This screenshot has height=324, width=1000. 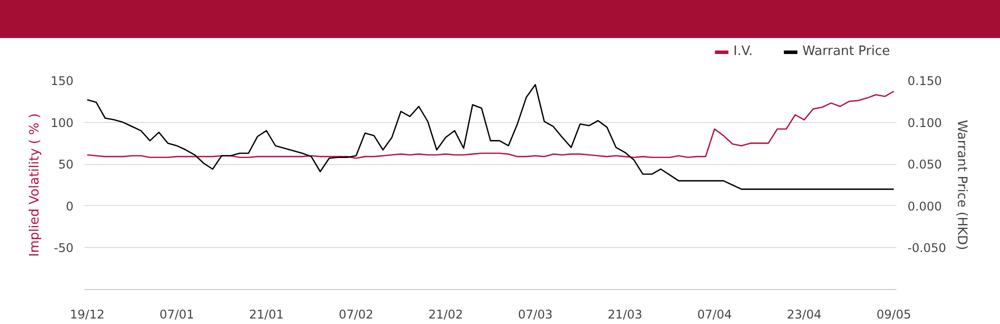 I want to click on x-tick-label: 21/02, so click(x=445, y=315).